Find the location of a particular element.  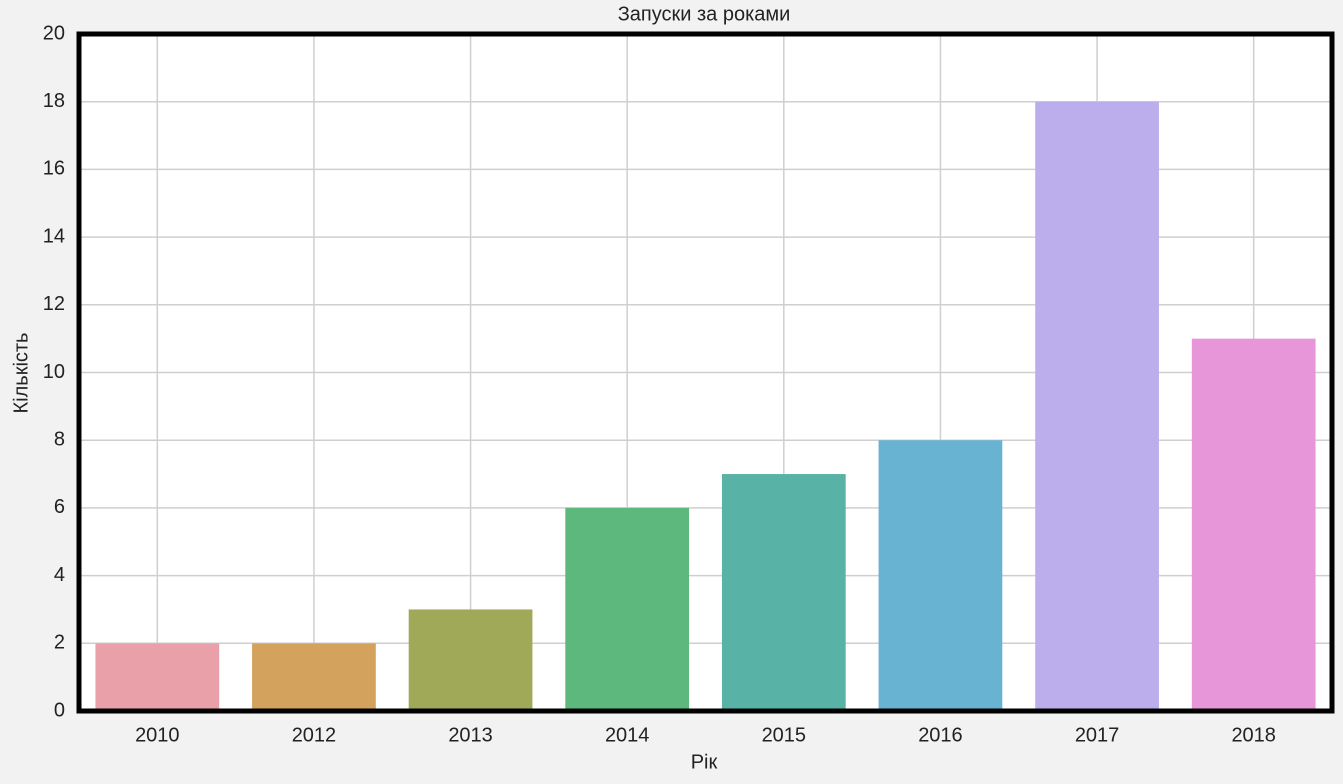

x-tick-label: 2018 is located at coordinates (1253, 735).